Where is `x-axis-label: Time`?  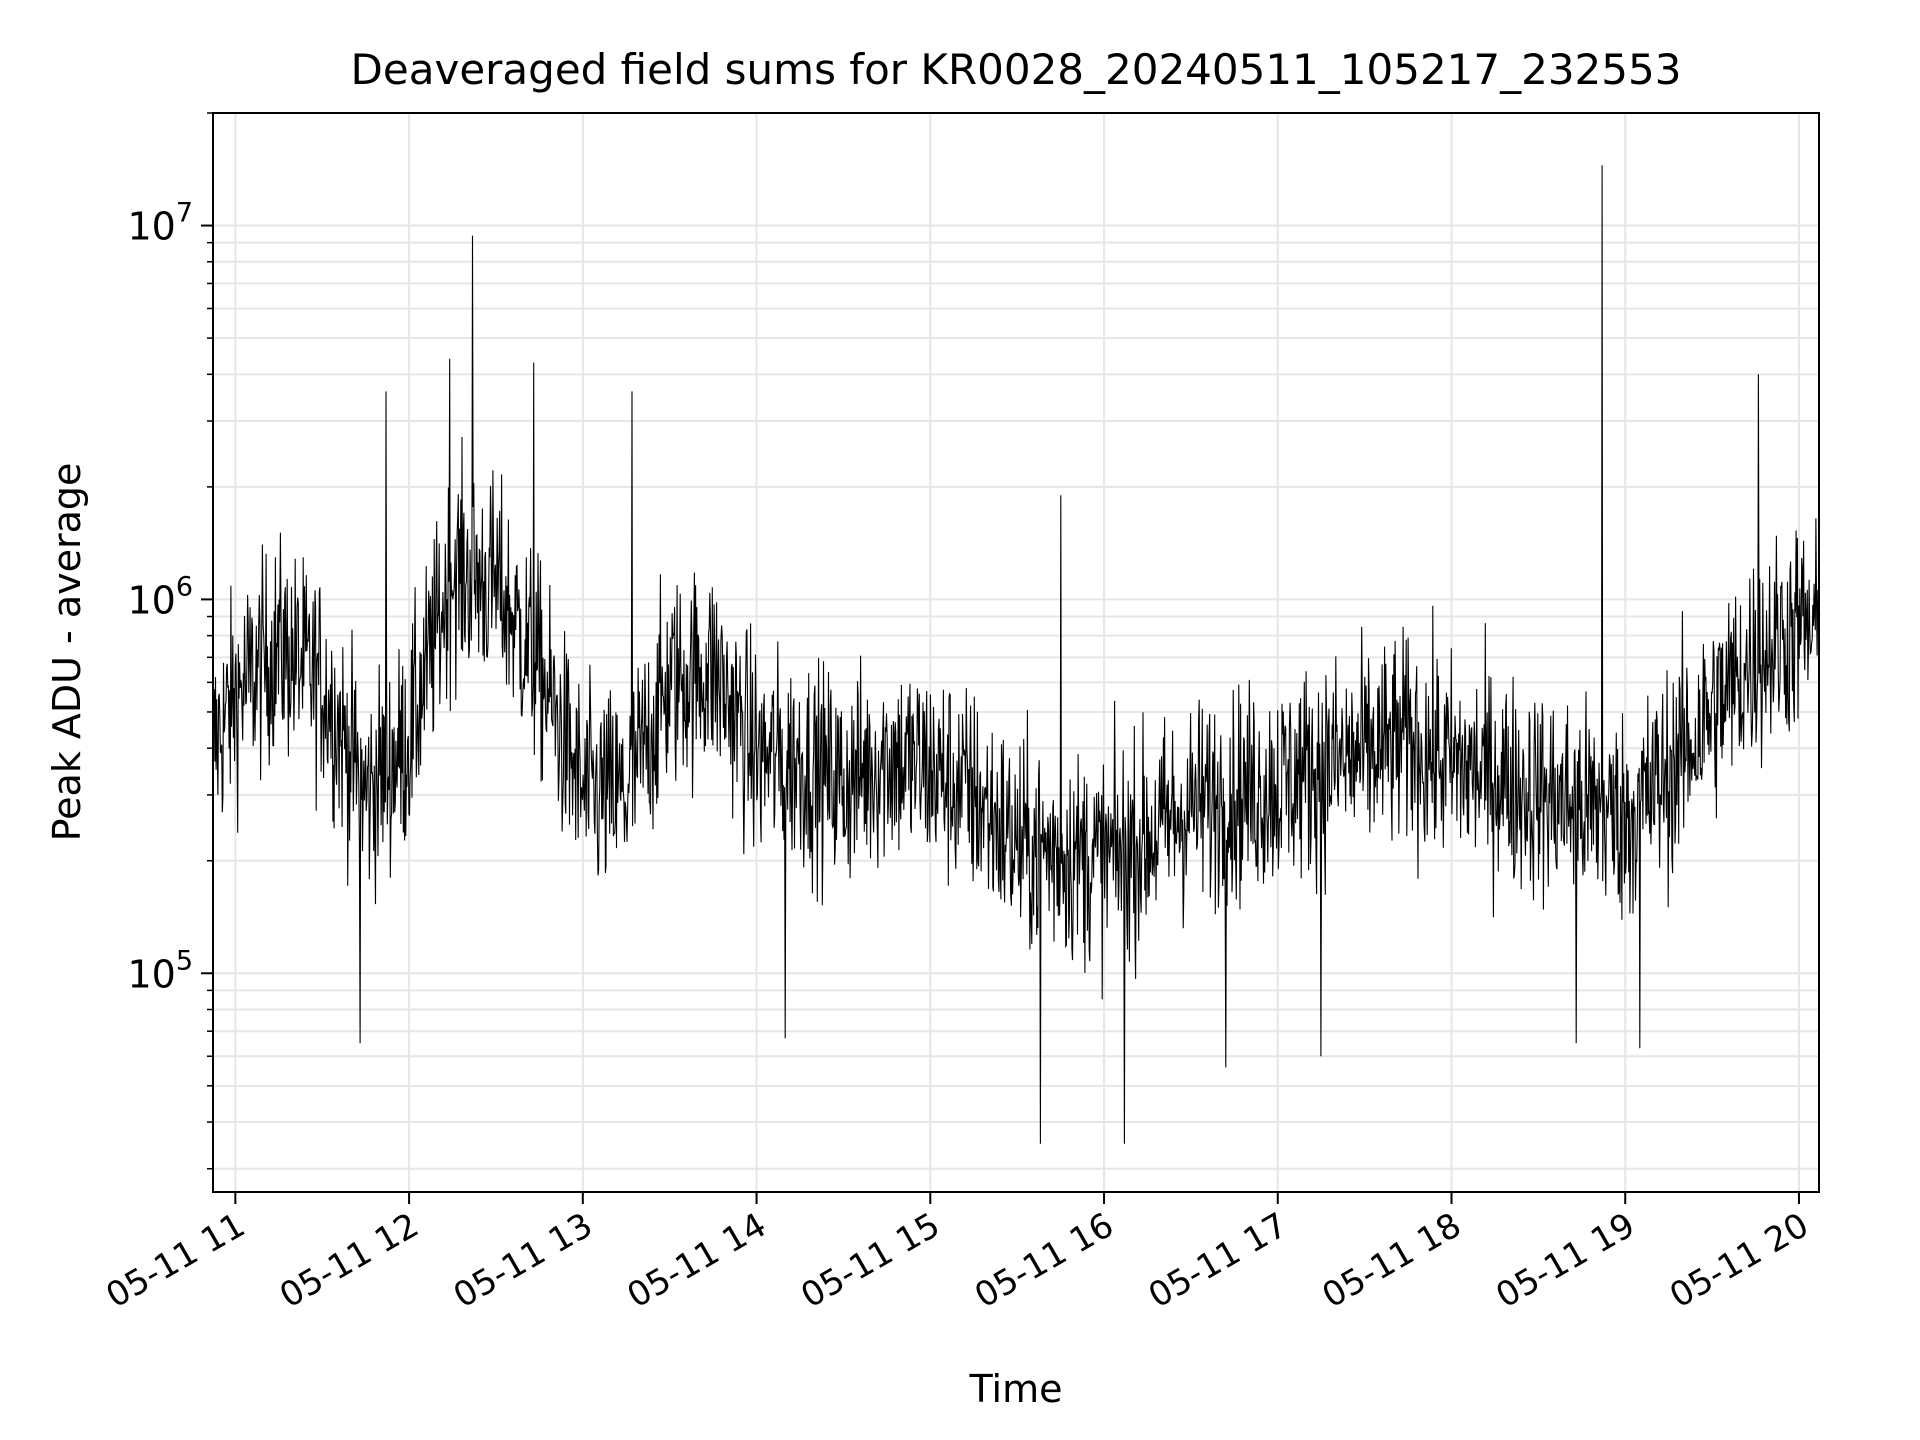
x-axis-label: Time is located at coordinates (1016, 1389).